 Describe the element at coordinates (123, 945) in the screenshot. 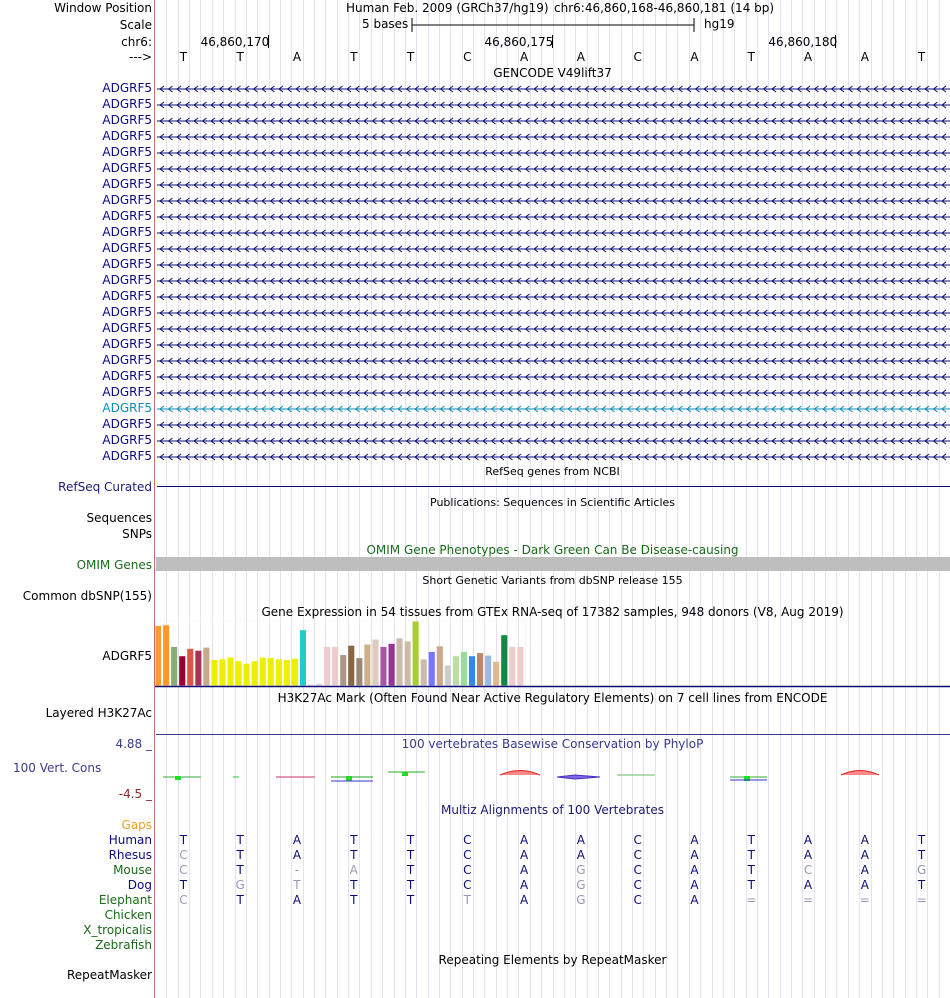

I see `species-label: Zebrafish` at that location.